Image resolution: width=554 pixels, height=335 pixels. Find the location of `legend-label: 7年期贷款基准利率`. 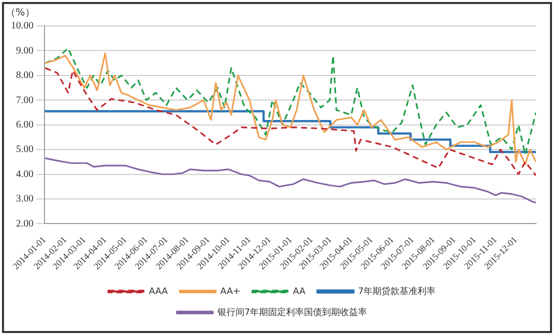

legend-label: 7年期贷款基准利率 is located at coordinates (397, 291).